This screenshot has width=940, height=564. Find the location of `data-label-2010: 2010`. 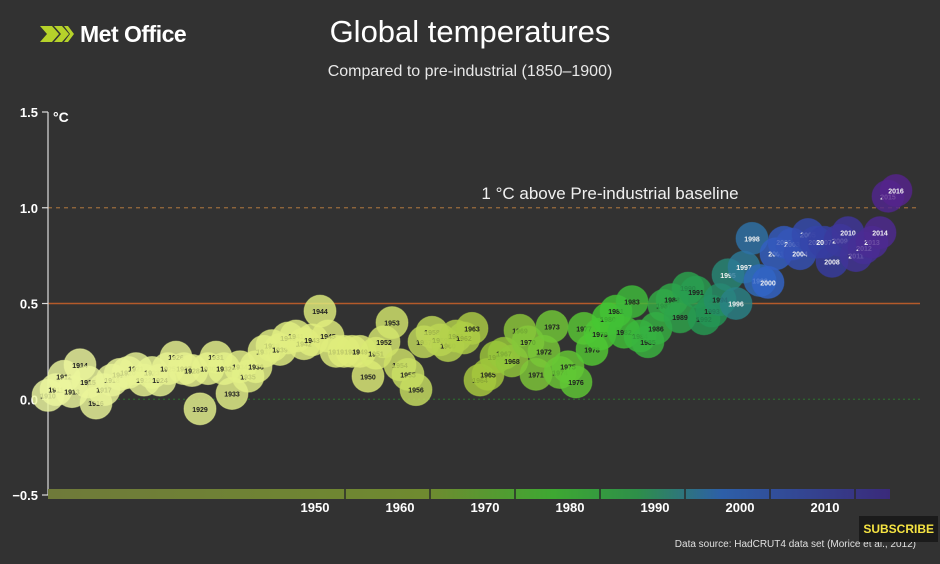

data-label-2010: 2010 is located at coordinates (848, 234).